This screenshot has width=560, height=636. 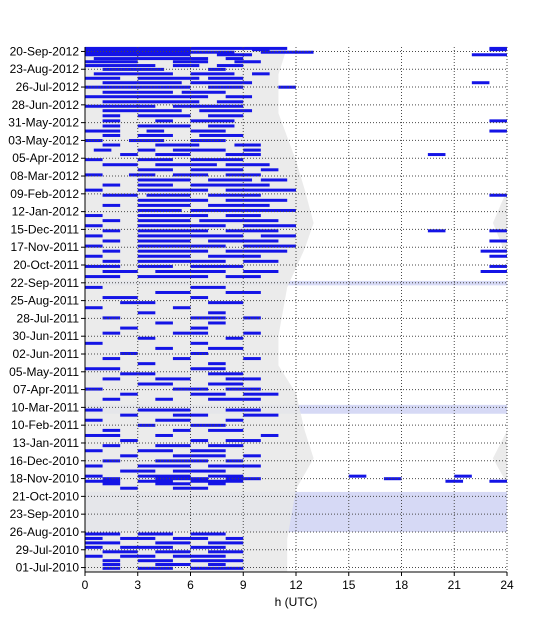 What do you see at coordinates (45, 283) in the screenshot?
I see `y-tick-label-13: 22-Sep-2011` at bounding box center [45, 283].